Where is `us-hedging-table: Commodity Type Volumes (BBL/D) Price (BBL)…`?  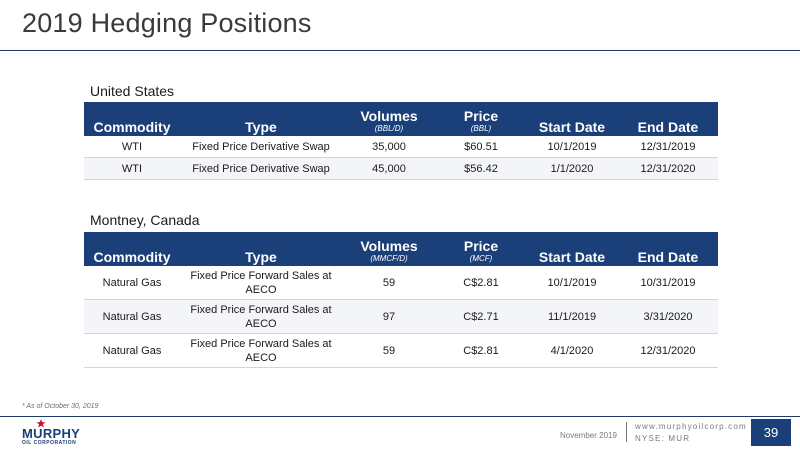 us-hedging-table: Commodity Type Volumes (BBL/D) Price (BBL)… is located at coordinates (401, 141).